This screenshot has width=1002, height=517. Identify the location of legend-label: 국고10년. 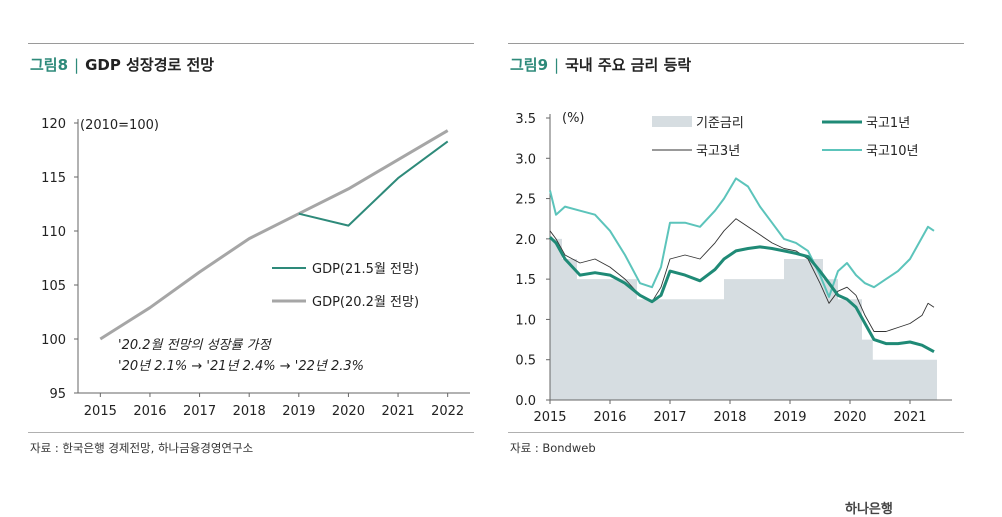
(892, 151).